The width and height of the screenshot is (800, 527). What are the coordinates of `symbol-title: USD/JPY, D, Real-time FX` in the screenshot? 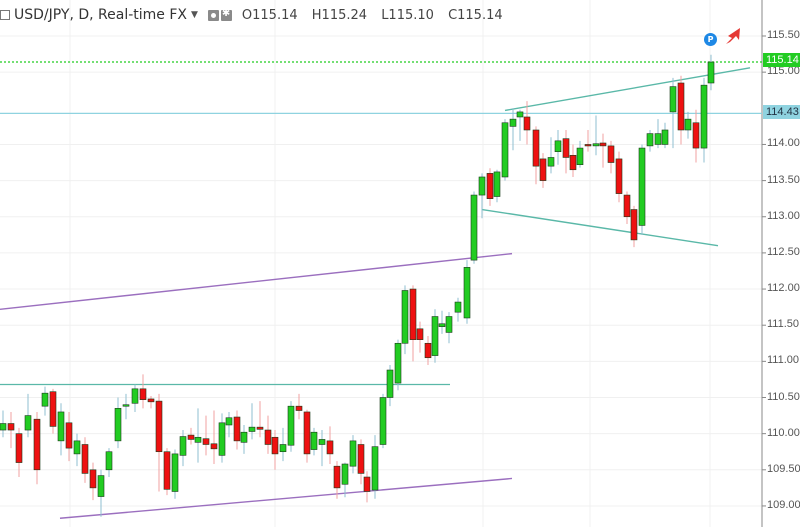 It's located at (100, 15).